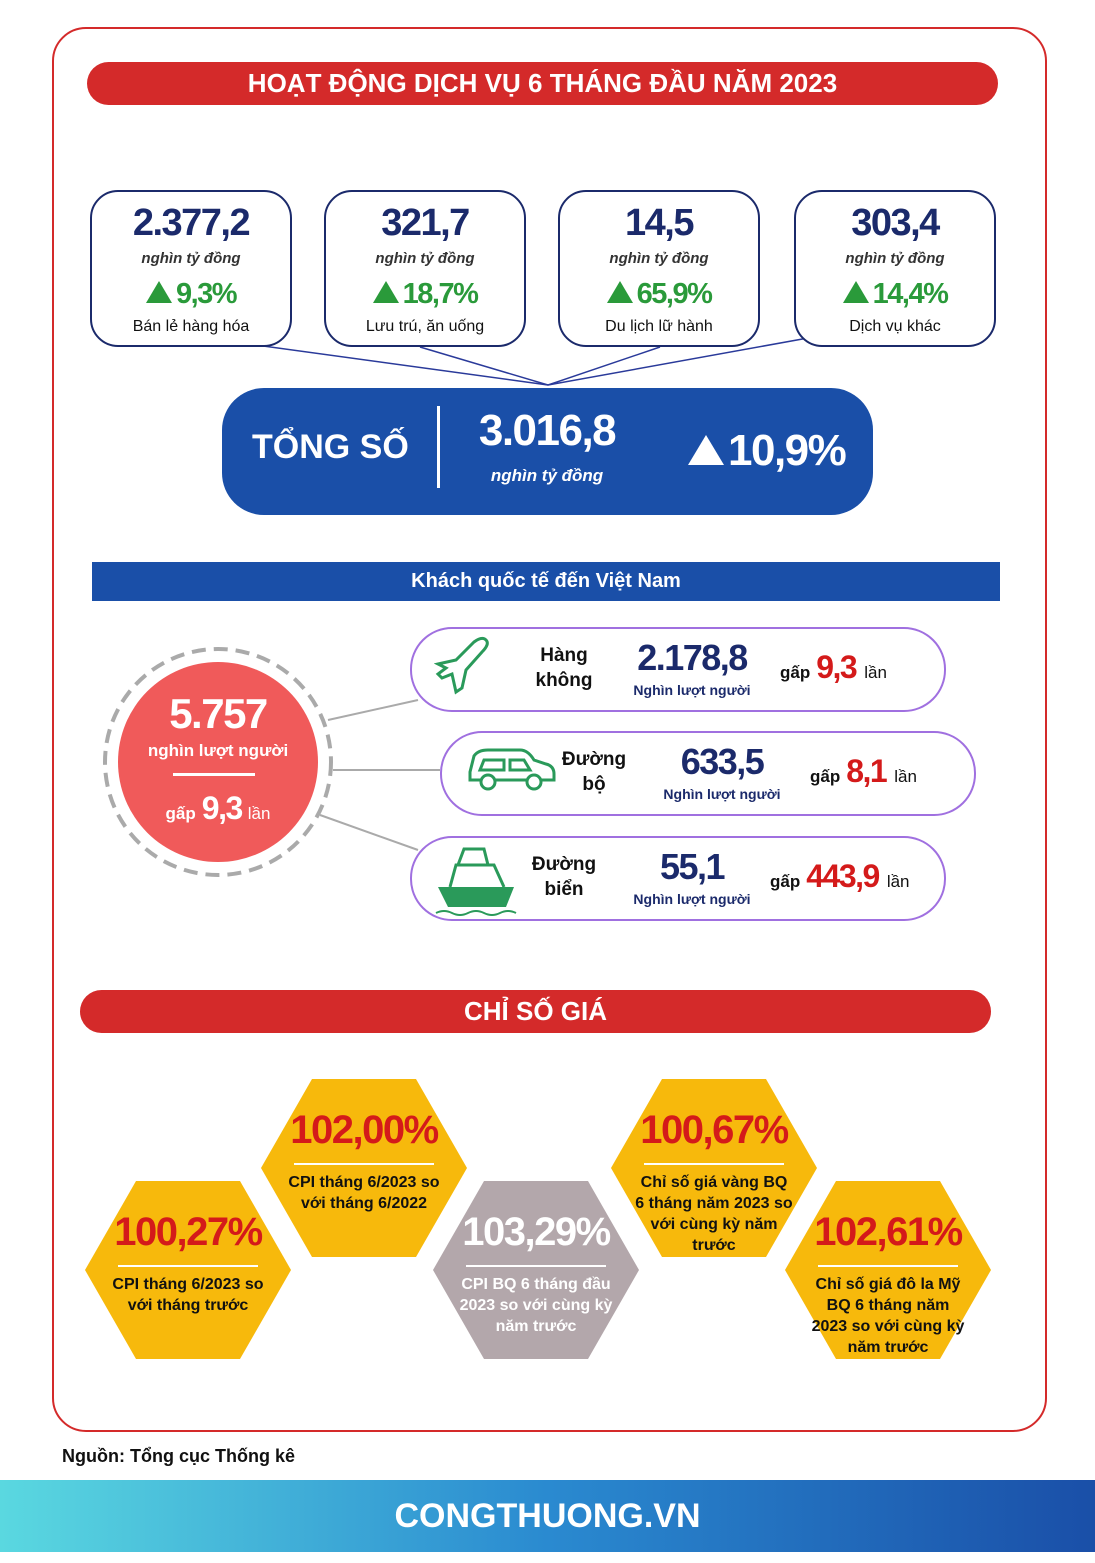 The image size is (1095, 1563). I want to click on title-bar: CHỈ SỐ GIÁ, so click(535, 1011).